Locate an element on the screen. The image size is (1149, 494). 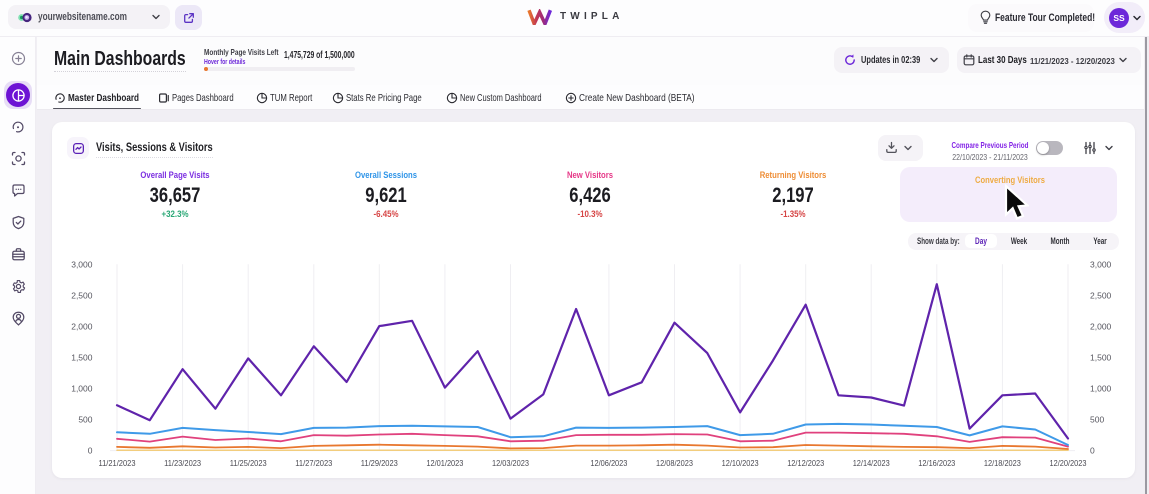
svg-text: 12/06/2023 is located at coordinates (609, 463).